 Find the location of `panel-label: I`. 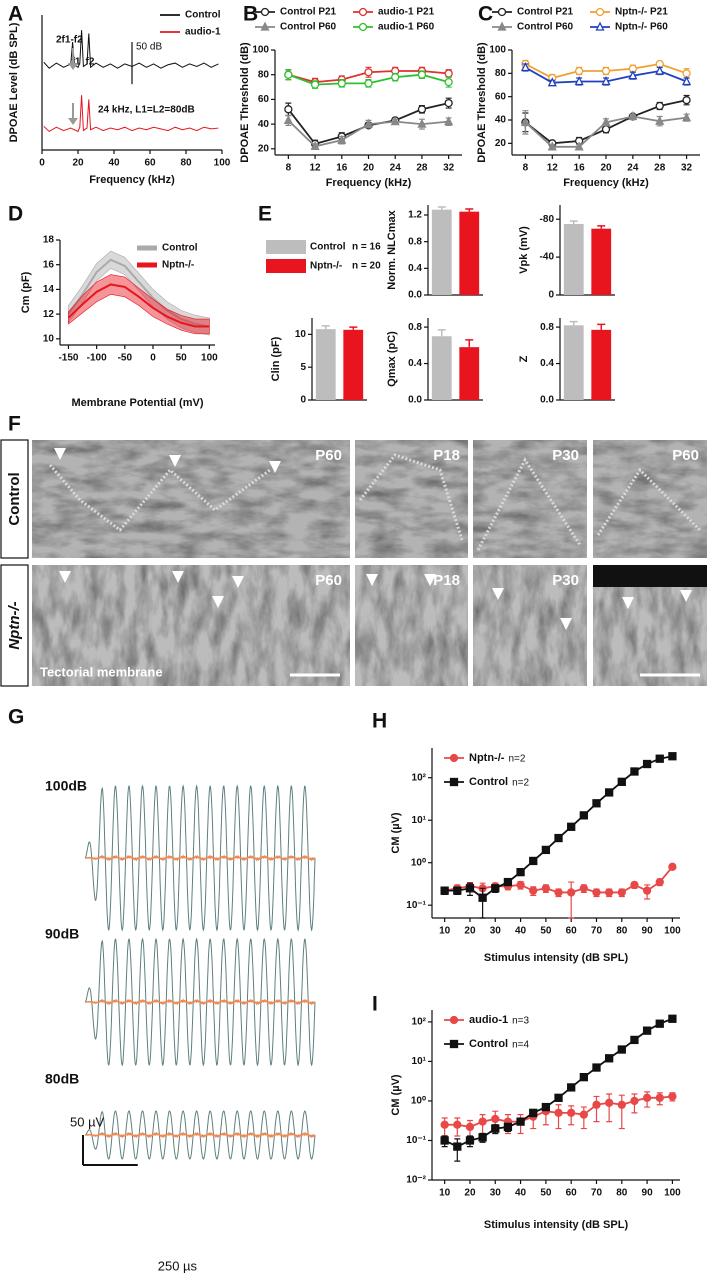

panel-label: I is located at coordinates (375, 1004).